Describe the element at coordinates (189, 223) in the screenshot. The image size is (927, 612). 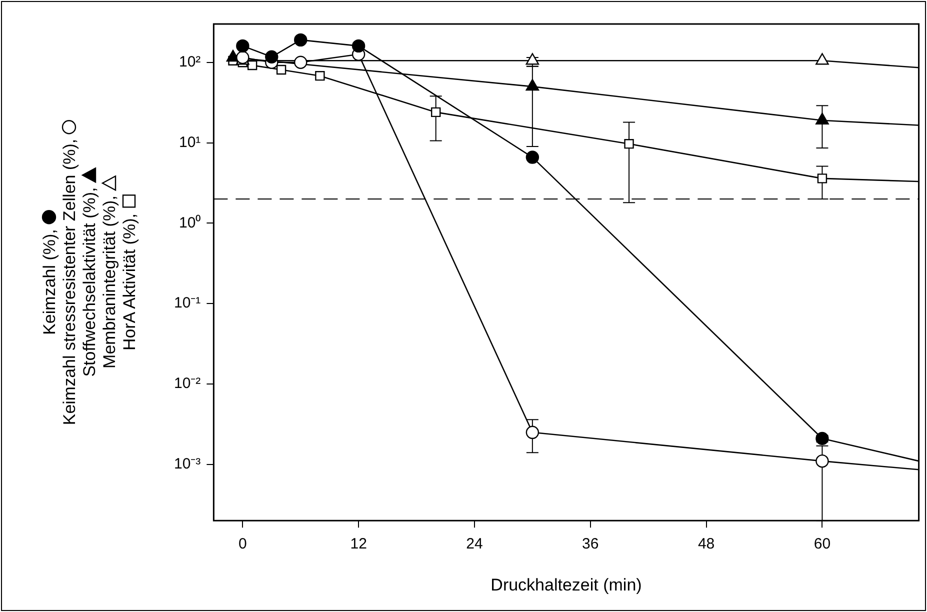
I see `y-tick-label: 10⁰` at that location.